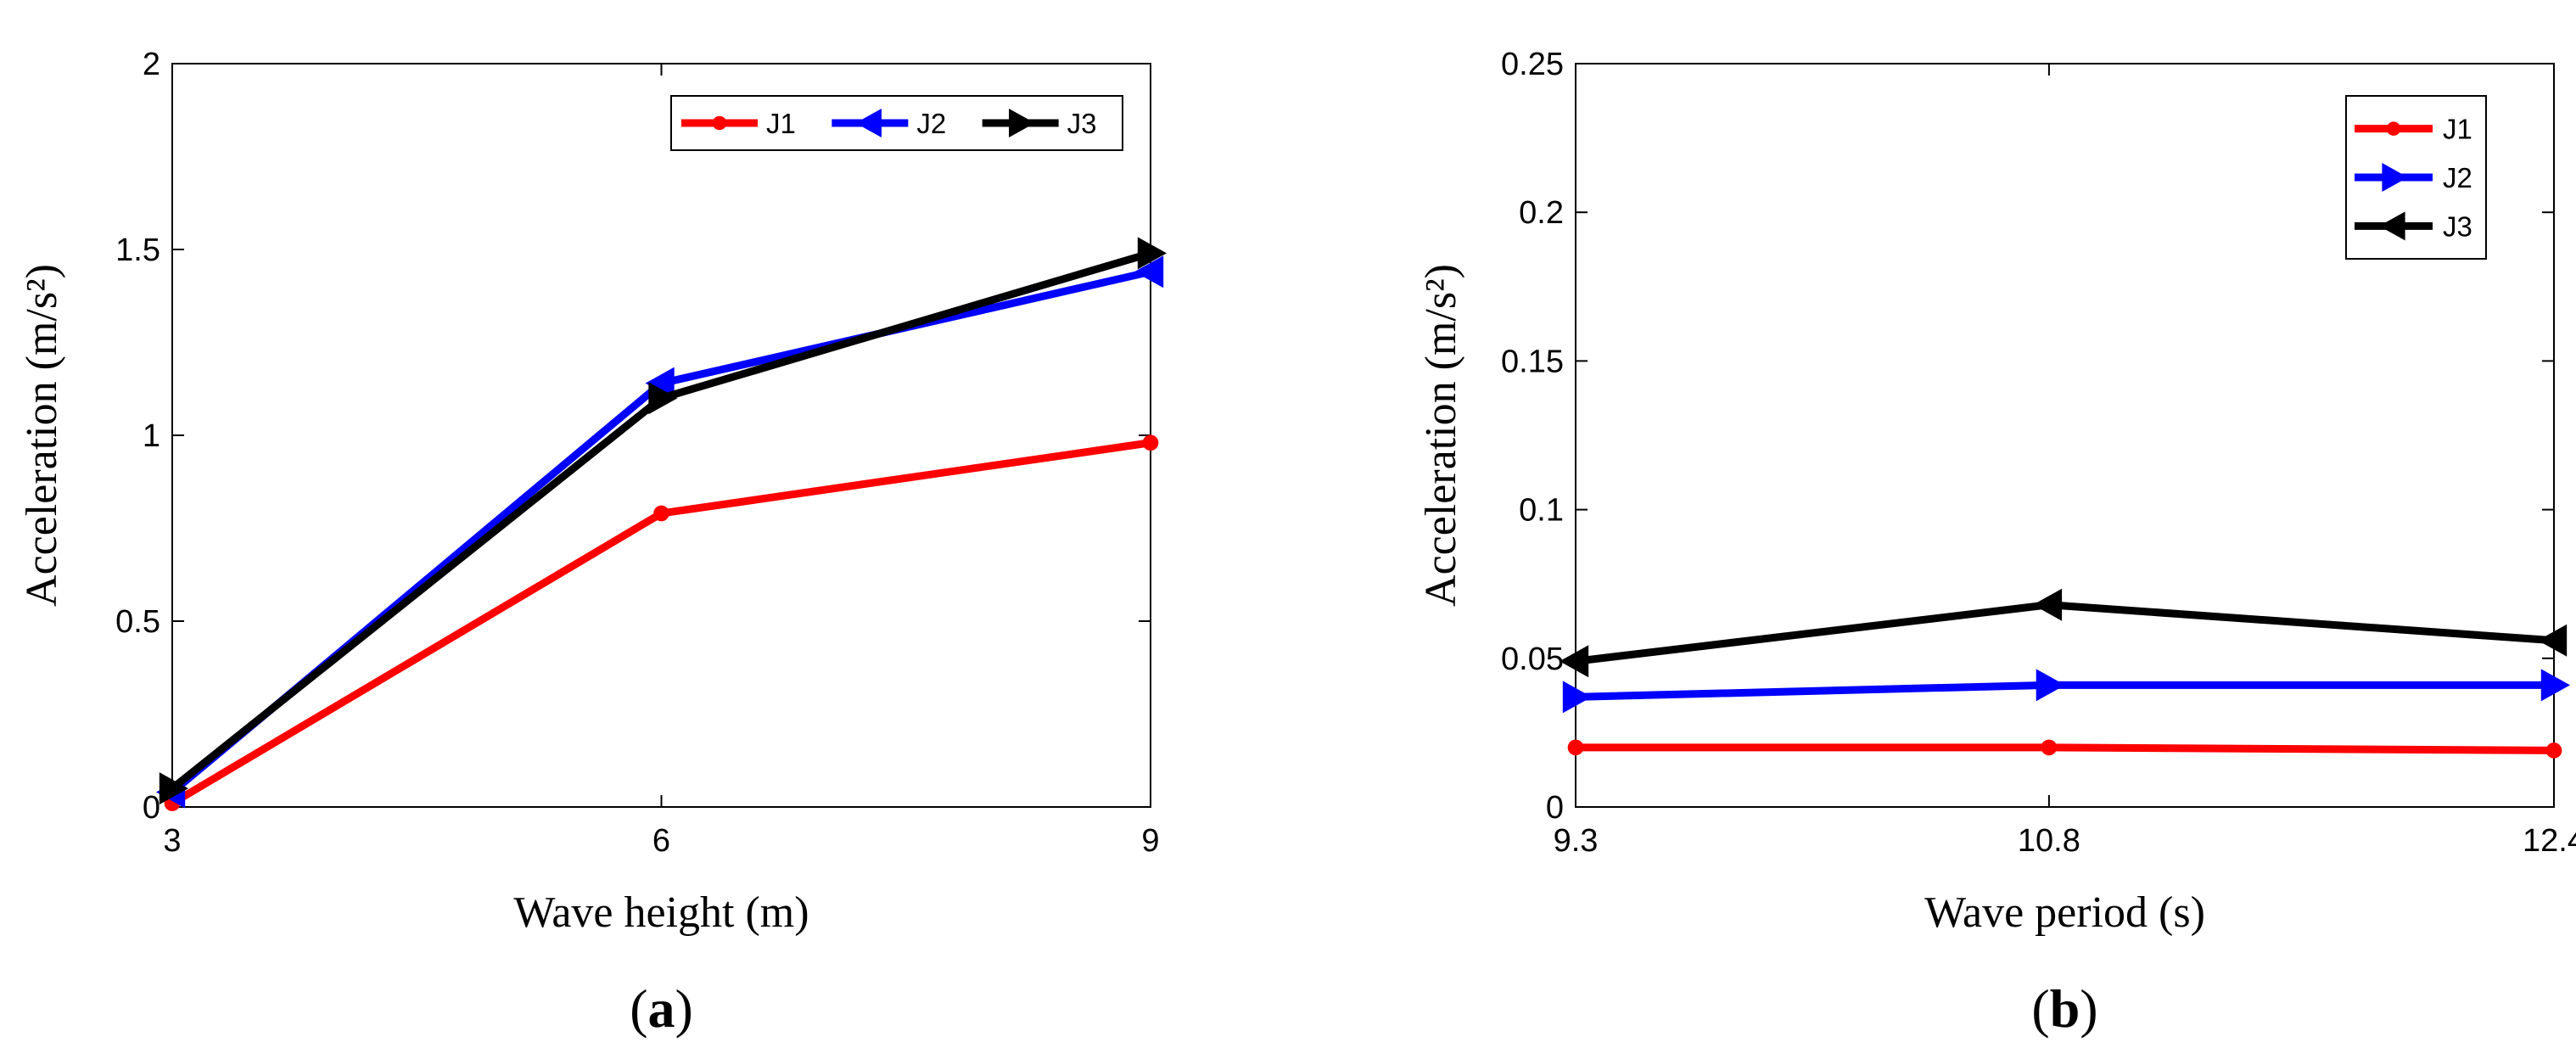  Describe the element at coordinates (2049, 841) in the screenshot. I see `x-tick-label: 10.8` at that location.